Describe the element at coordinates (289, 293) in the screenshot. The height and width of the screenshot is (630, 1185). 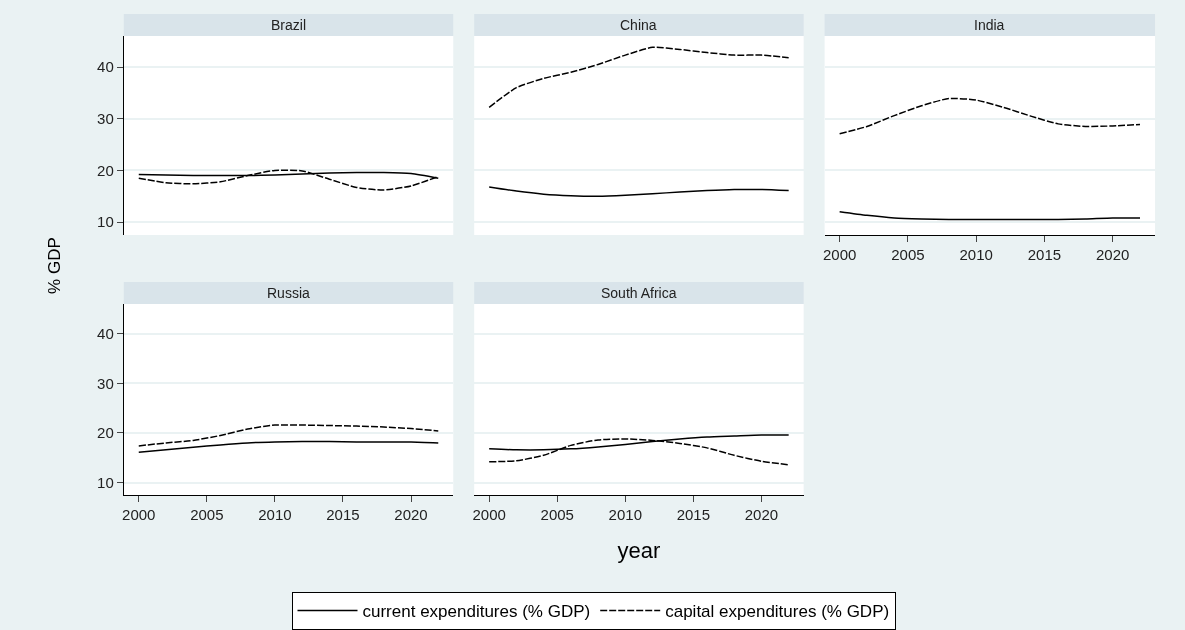
I see `chart-title: Russia` at that location.